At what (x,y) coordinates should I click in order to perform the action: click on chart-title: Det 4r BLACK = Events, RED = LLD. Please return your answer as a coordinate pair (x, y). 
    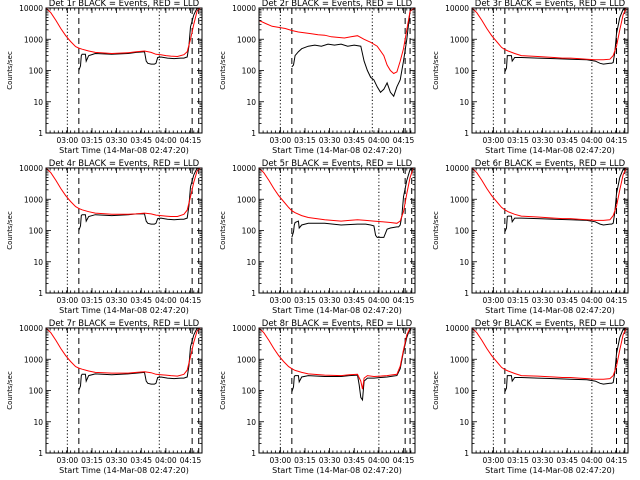
    Looking at the image, I should click on (124, 164).